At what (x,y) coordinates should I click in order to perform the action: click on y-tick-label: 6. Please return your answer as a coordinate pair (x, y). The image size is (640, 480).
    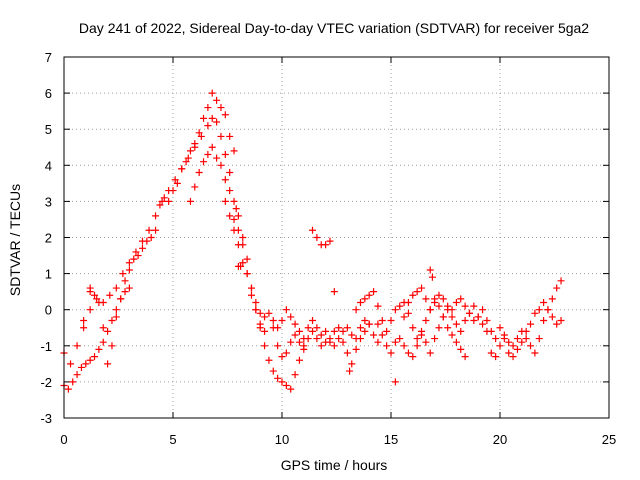
    Looking at the image, I should click on (48, 93).